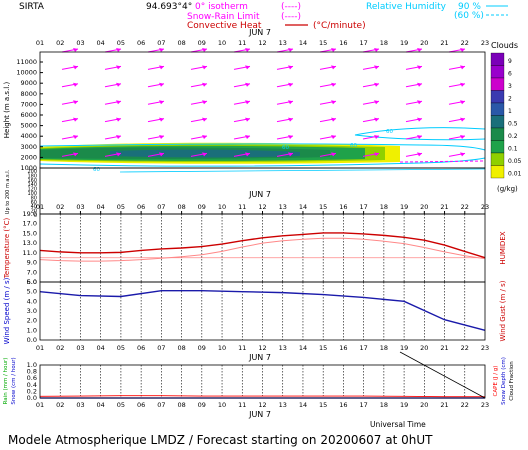 This screenshot has height=450, width=528. I want to click on height-tick-label: 7000, so click(28, 104).